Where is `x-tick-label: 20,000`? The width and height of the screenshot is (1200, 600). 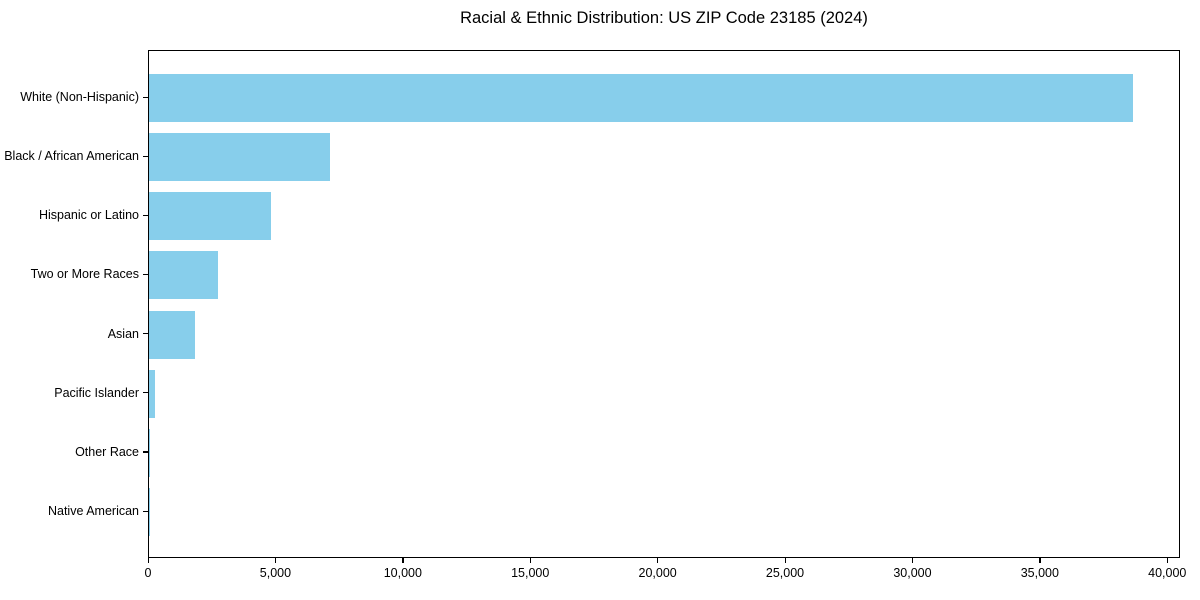 x-tick-label: 20,000 is located at coordinates (657, 573).